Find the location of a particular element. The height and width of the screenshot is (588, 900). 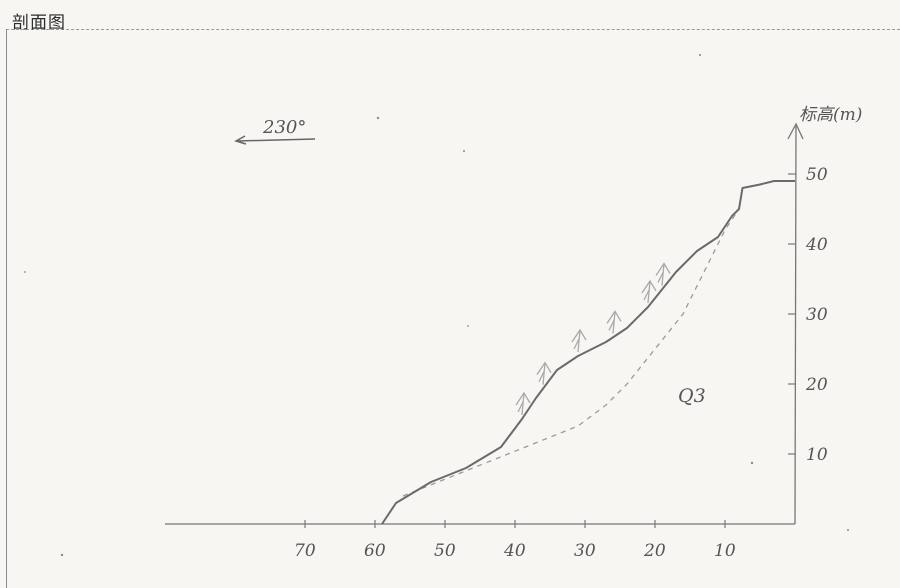

arrow-head-icon is located at coordinates (240, 140).